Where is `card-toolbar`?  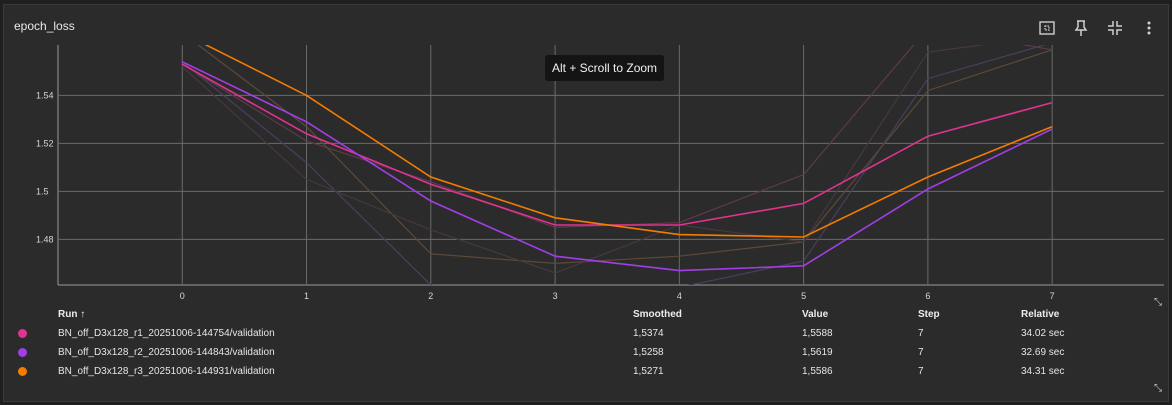
card-toolbar is located at coordinates (1098, 28).